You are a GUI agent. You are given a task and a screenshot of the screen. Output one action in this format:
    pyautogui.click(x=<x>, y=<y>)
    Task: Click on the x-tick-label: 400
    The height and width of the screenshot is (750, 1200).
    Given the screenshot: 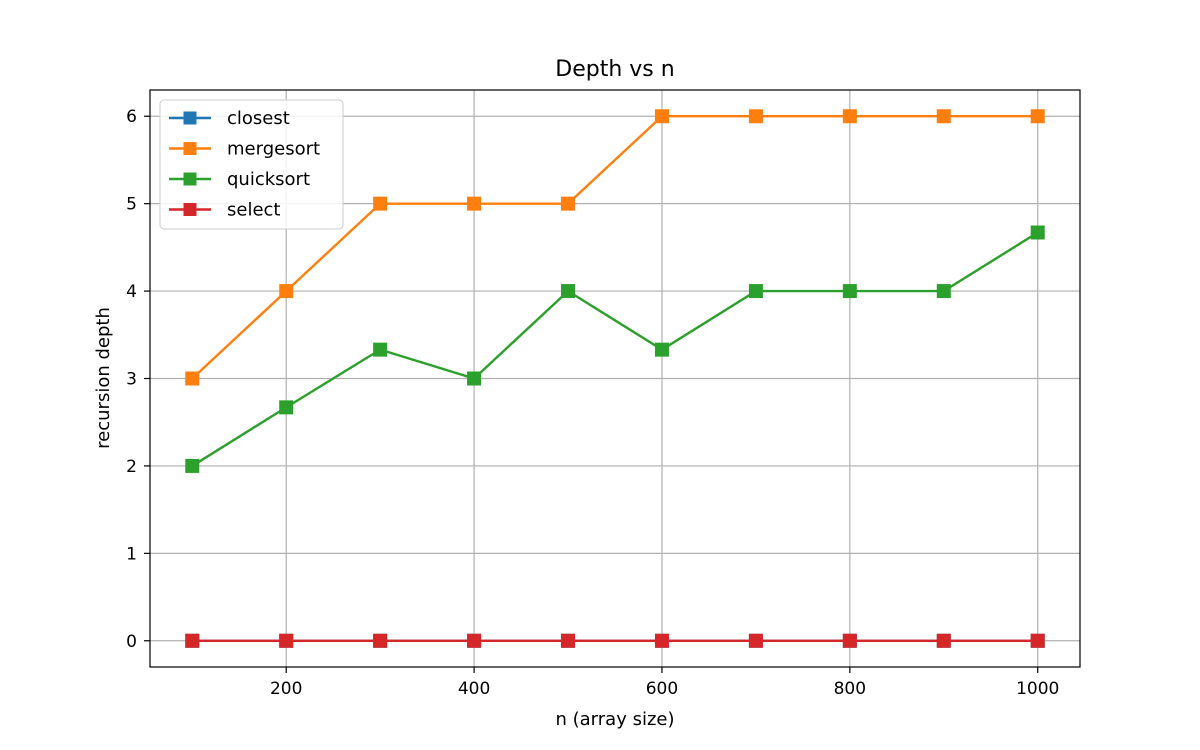 What is the action you would take?
    pyautogui.click(x=474, y=689)
    